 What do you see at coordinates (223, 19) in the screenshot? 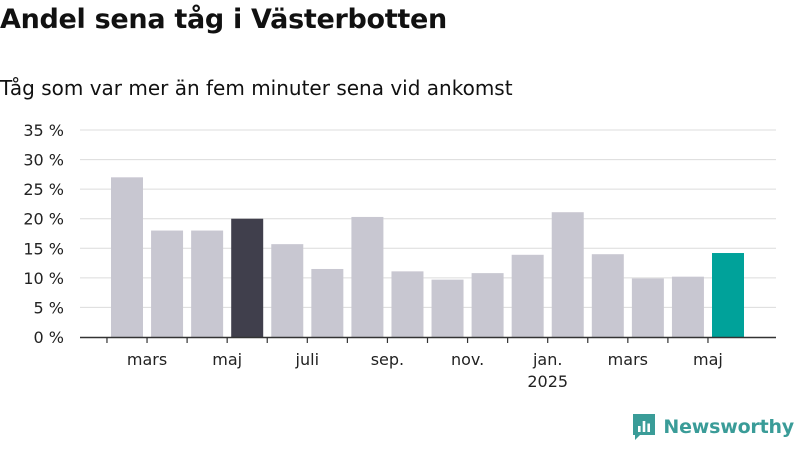
I see `chart-title: Andel sena tåg i Västerbotten` at bounding box center [223, 19].